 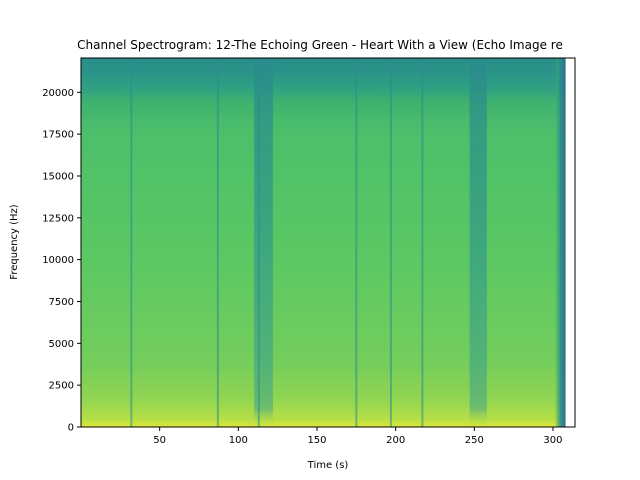 What do you see at coordinates (14, 242) in the screenshot?
I see `y-axis-label: Frequency (Hz)` at bounding box center [14, 242].